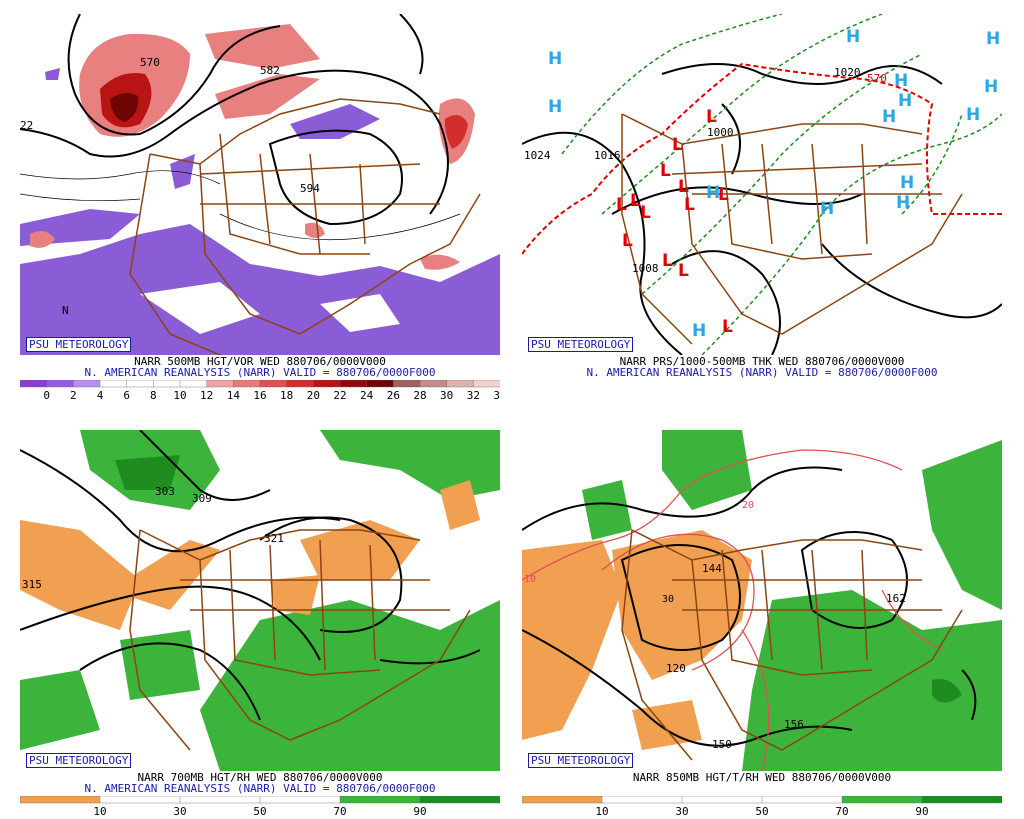  I want to click on colorbar-tick-label: 0, so click(46, 395).